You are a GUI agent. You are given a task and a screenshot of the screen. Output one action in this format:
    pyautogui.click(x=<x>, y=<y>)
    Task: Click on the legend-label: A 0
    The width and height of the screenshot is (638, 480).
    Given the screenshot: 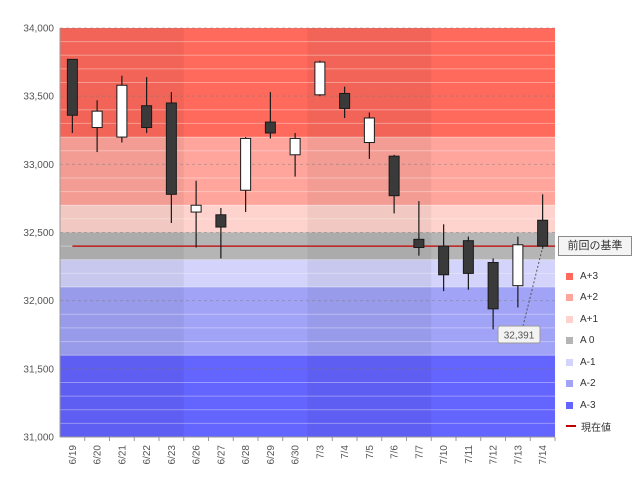 What is the action you would take?
    pyautogui.click(x=587, y=340)
    